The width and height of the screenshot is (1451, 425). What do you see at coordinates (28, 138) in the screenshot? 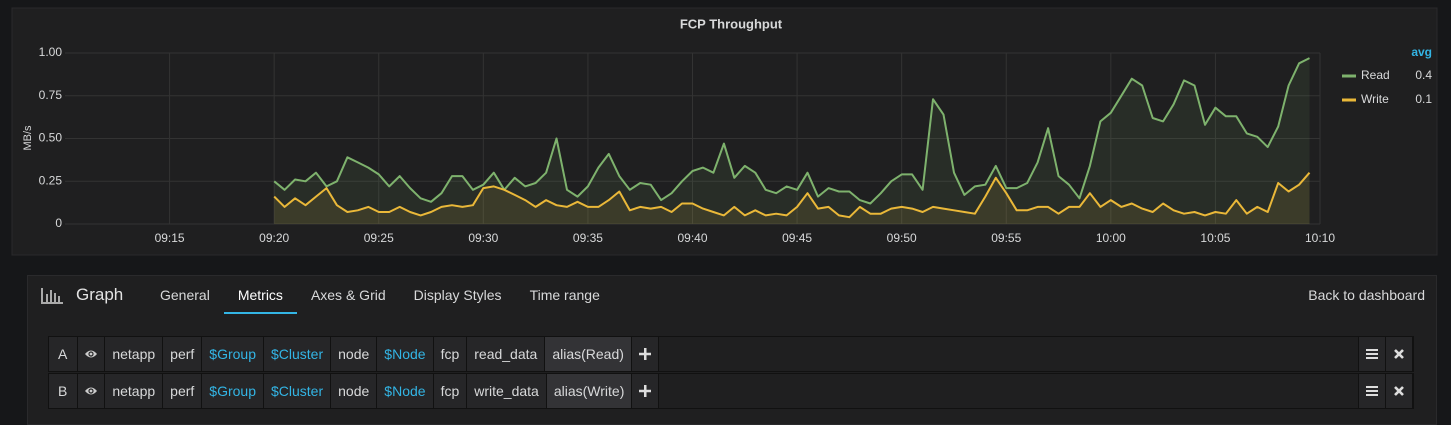
I see `y-axis-label: MB/s` at bounding box center [28, 138].